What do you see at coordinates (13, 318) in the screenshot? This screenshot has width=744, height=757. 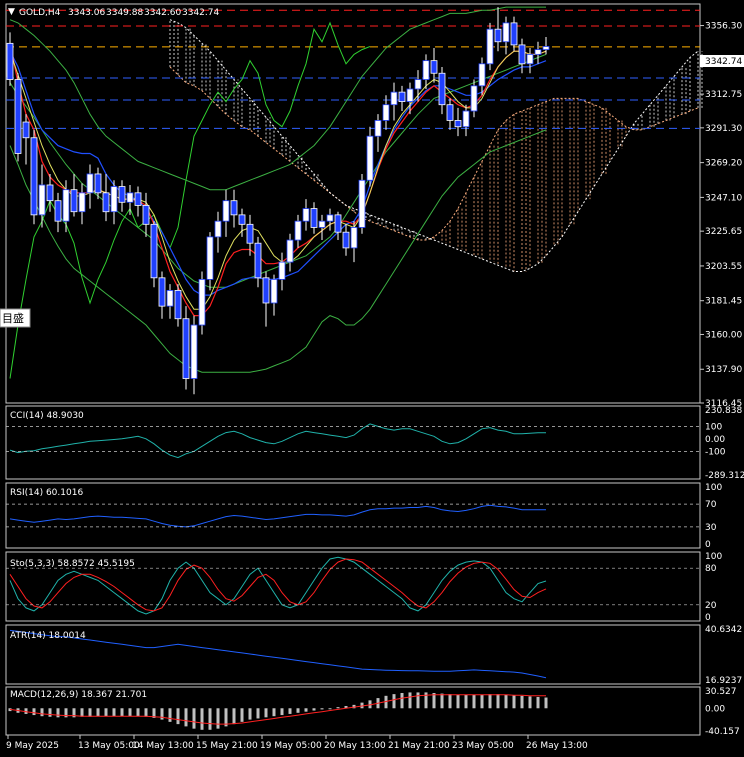 I see `side-tag-label: 目盛` at bounding box center [13, 318].